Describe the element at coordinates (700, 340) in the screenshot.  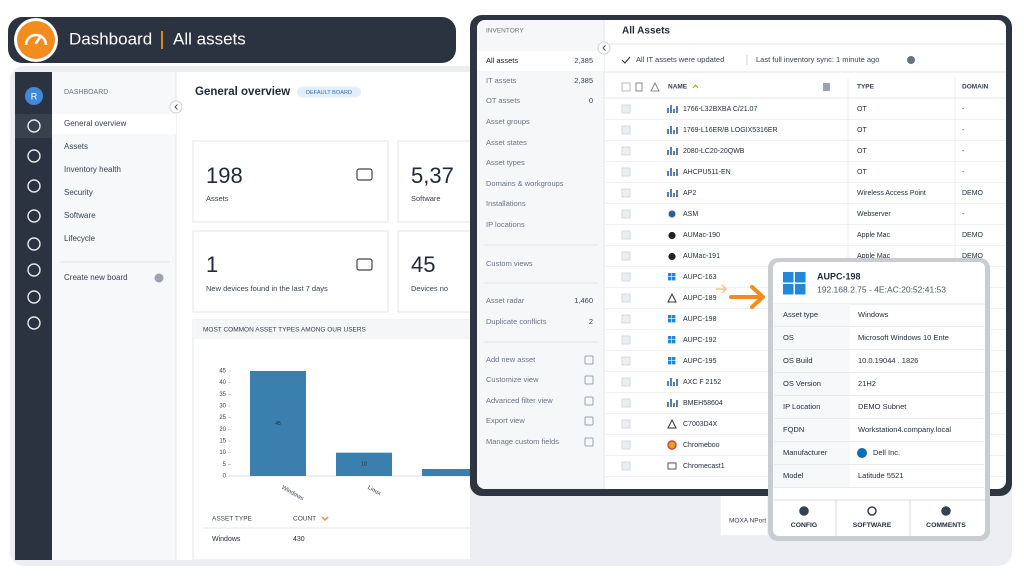
I see `asset-name: AUPC-192` at that location.